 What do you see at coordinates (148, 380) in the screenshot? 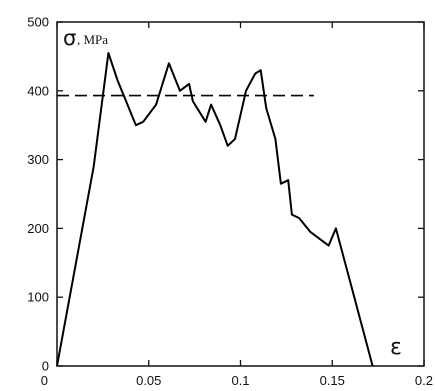
I see `x-tick-label: 0.05` at bounding box center [148, 380].